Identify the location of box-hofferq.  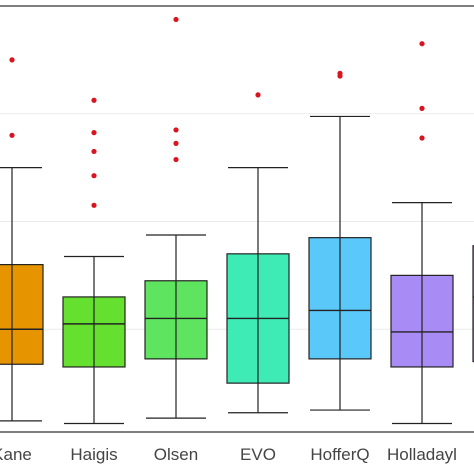
(340, 240).